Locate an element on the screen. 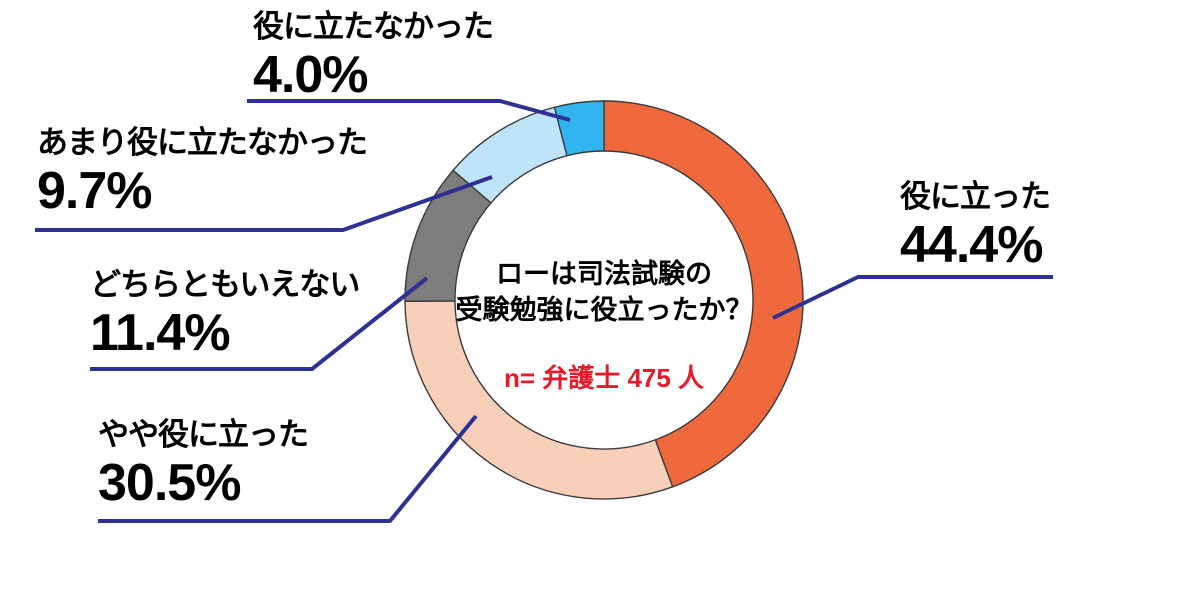  callout-neither: どちらともいえない 11.4% is located at coordinates (225, 313).